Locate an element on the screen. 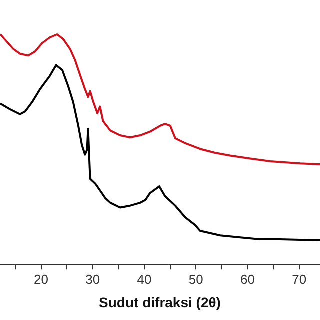  x-tick-label: 70 is located at coordinates (299, 279).